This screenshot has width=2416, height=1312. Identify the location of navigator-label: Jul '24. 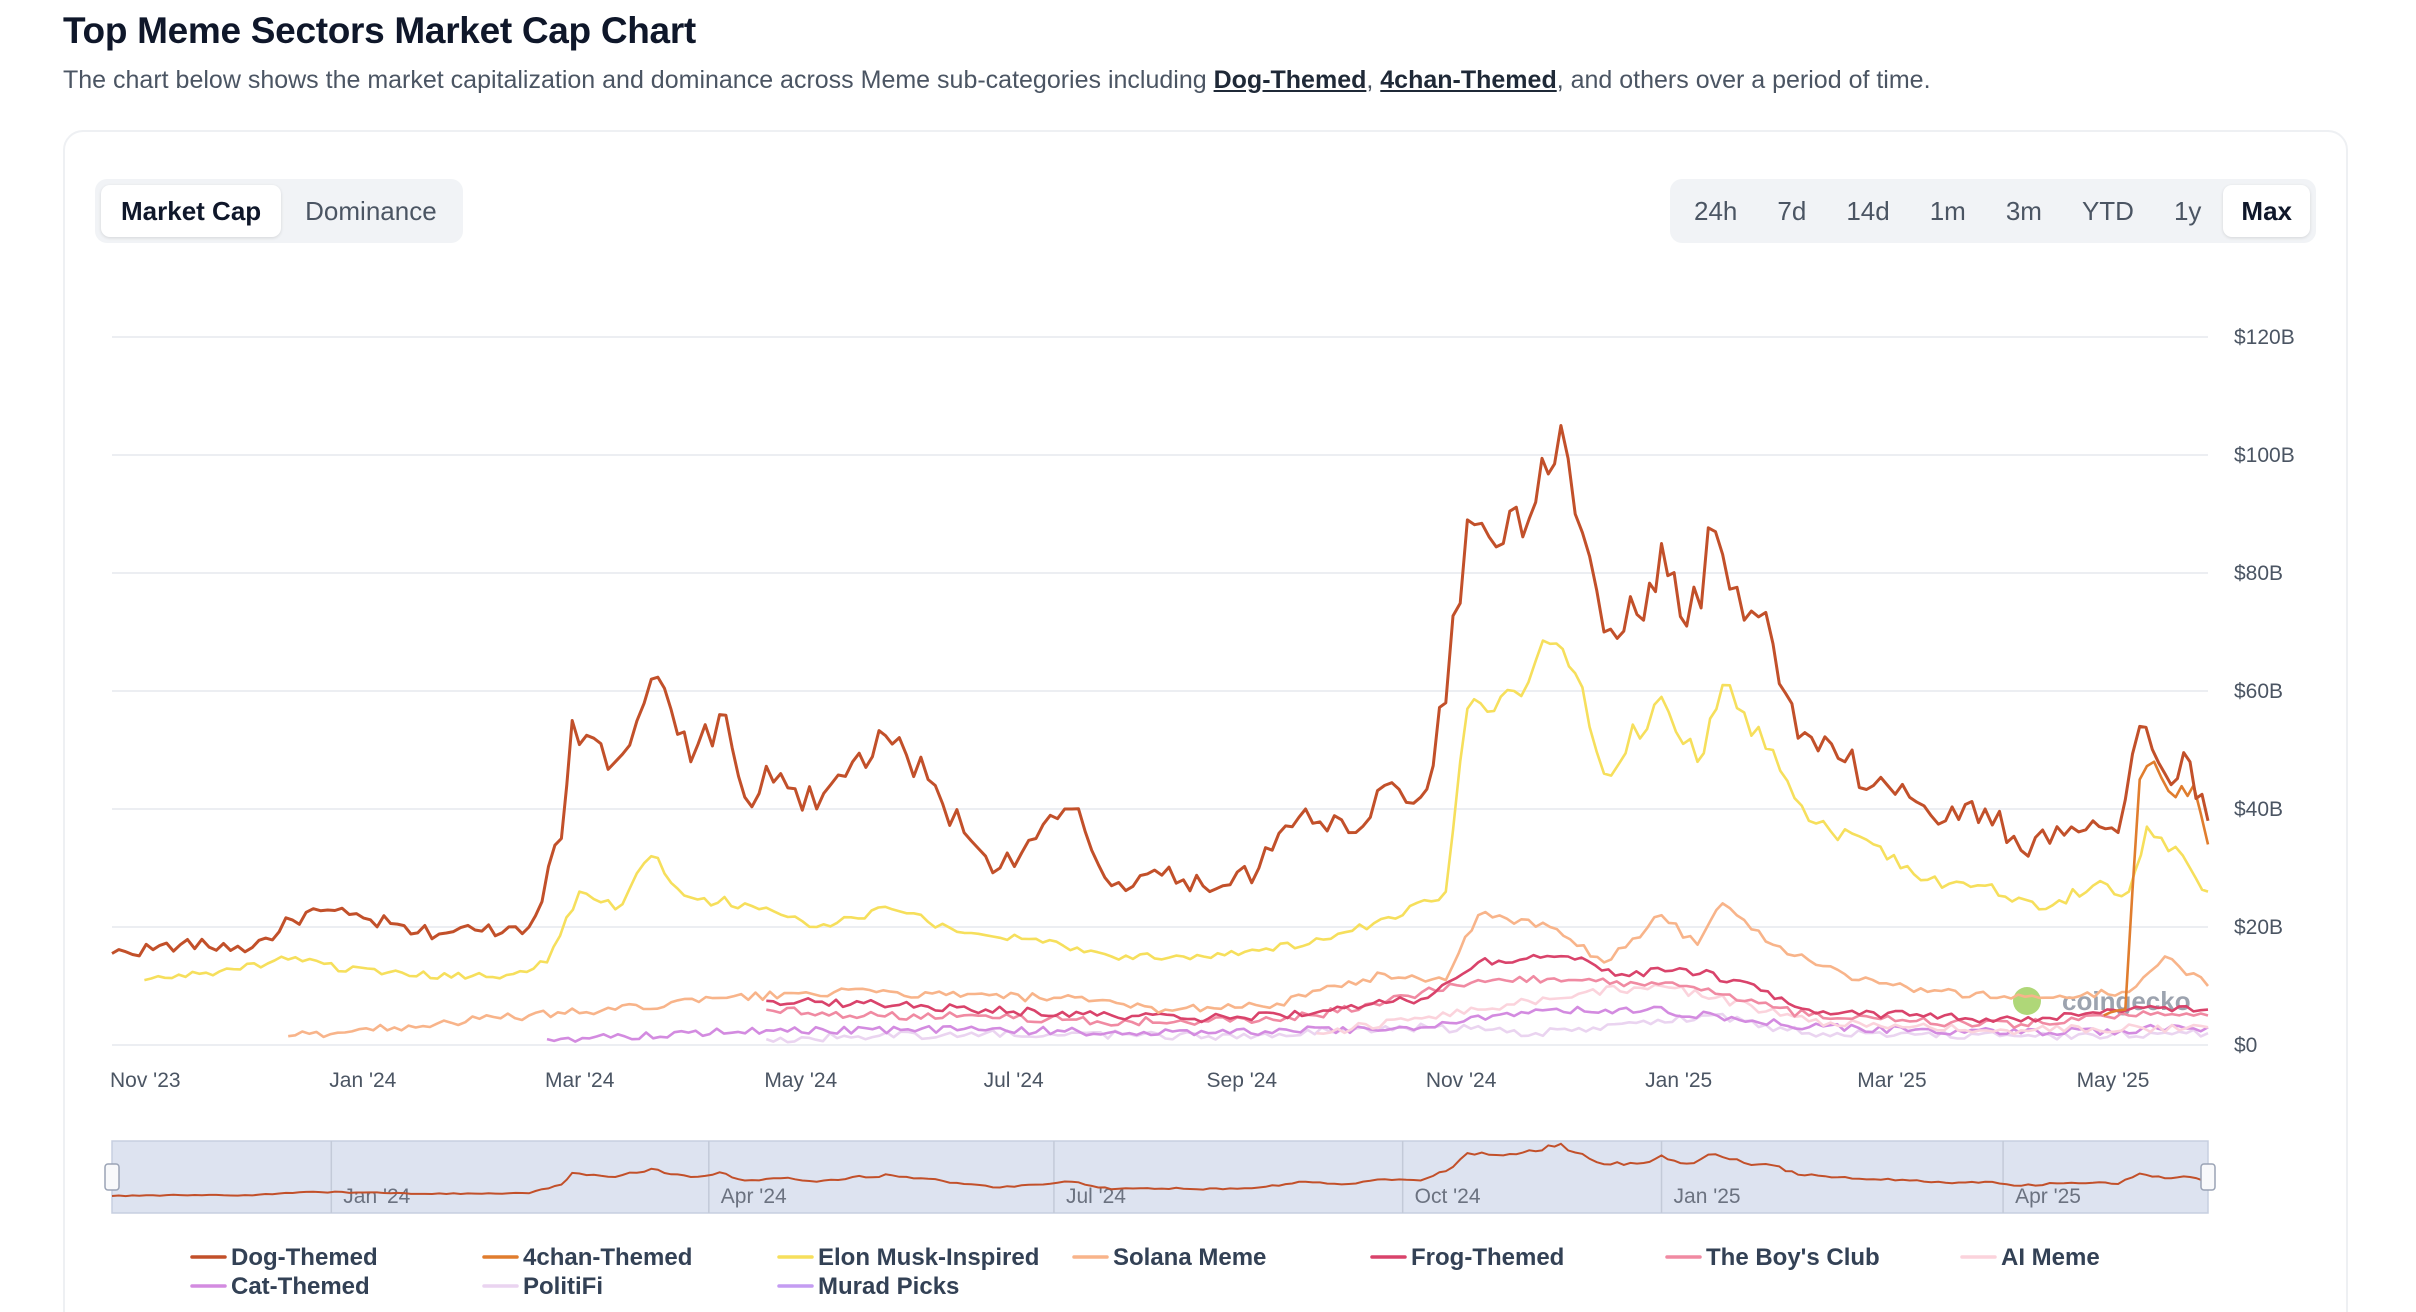
(1096, 1196).